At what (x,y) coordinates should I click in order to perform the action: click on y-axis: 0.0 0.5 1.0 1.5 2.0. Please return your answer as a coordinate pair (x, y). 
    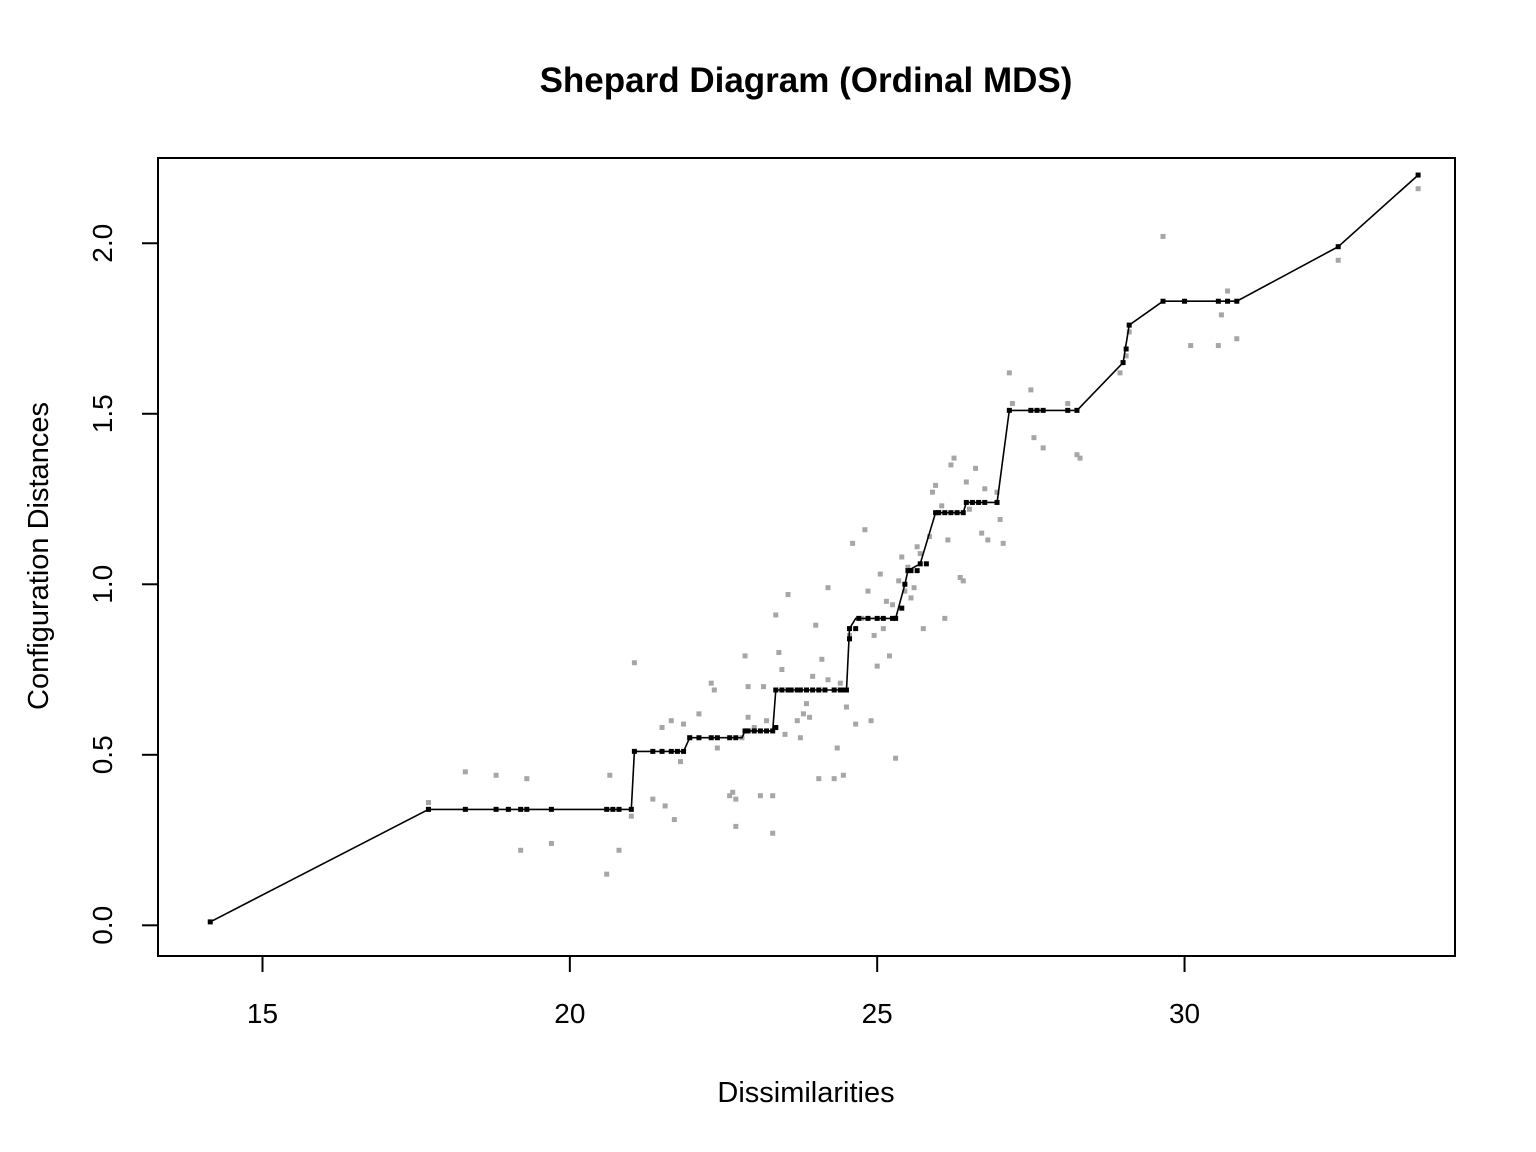
    Looking at the image, I should click on (122, 584).